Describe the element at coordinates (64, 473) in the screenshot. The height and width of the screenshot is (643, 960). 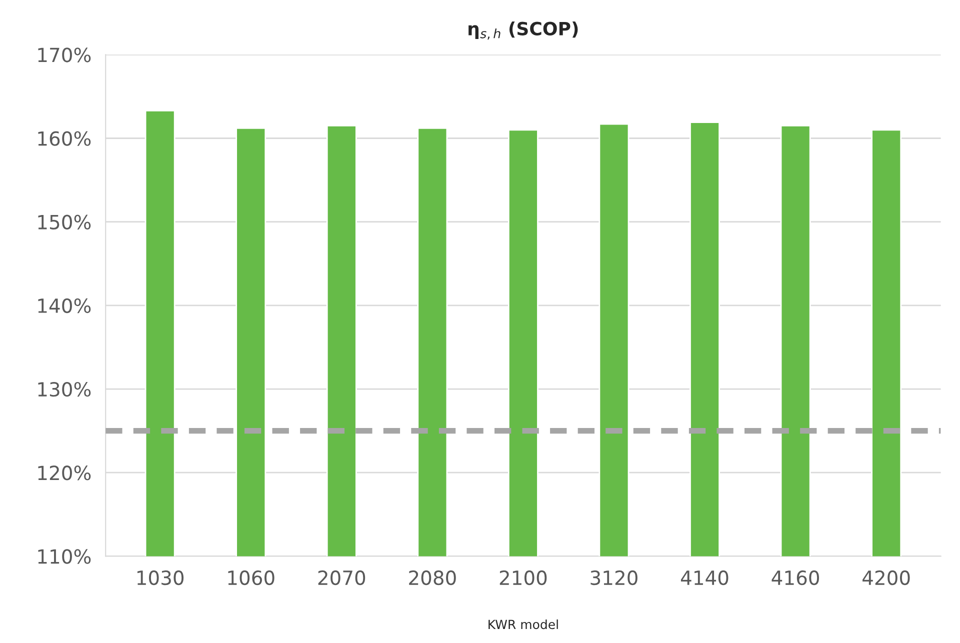
I see `y-tick-label: 120%` at that location.